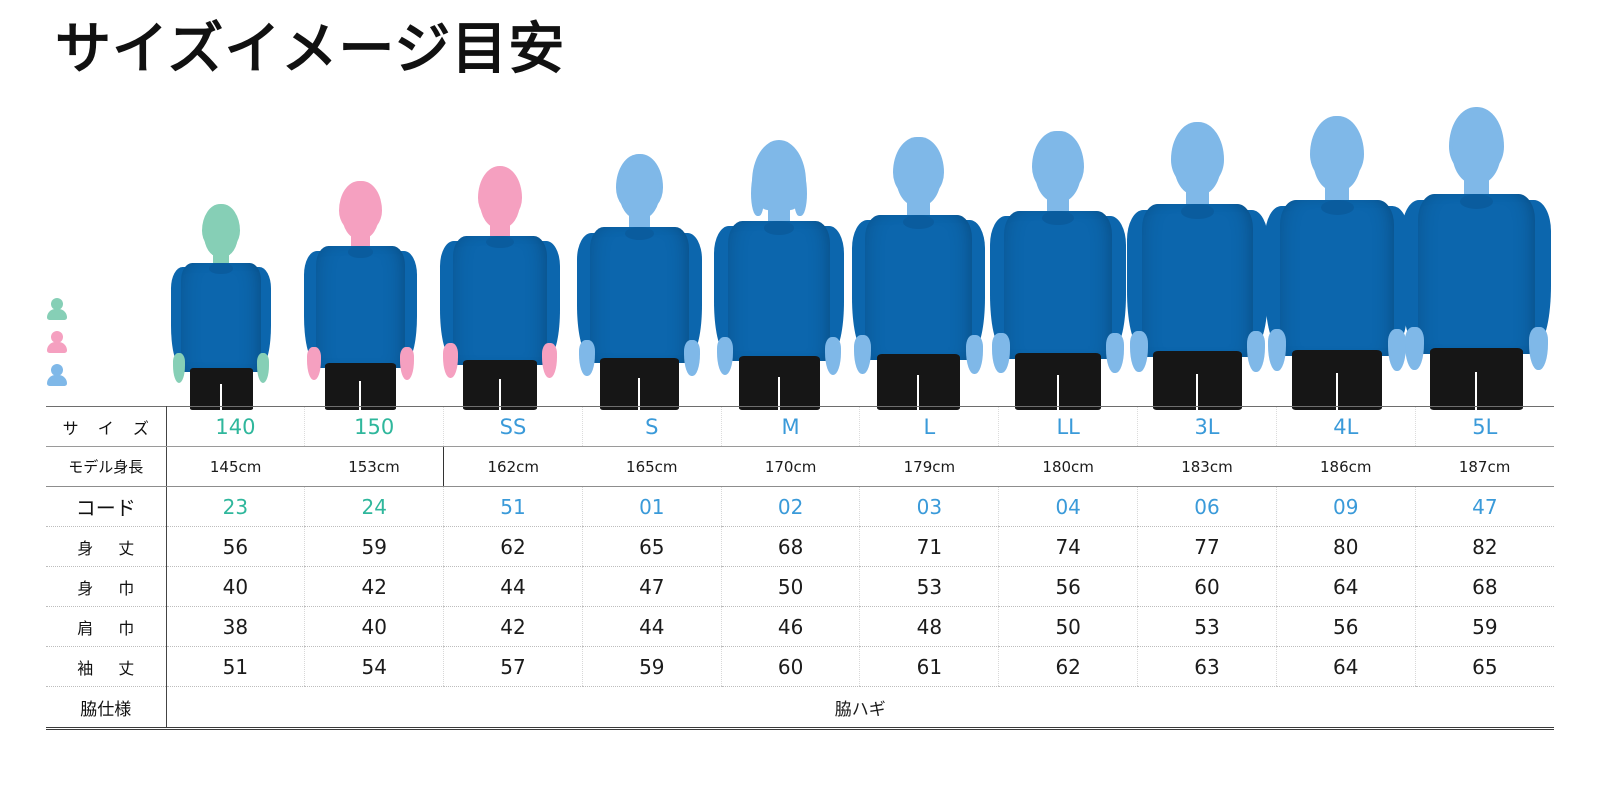  I want to click on model-figure-M, so click(779, 275).